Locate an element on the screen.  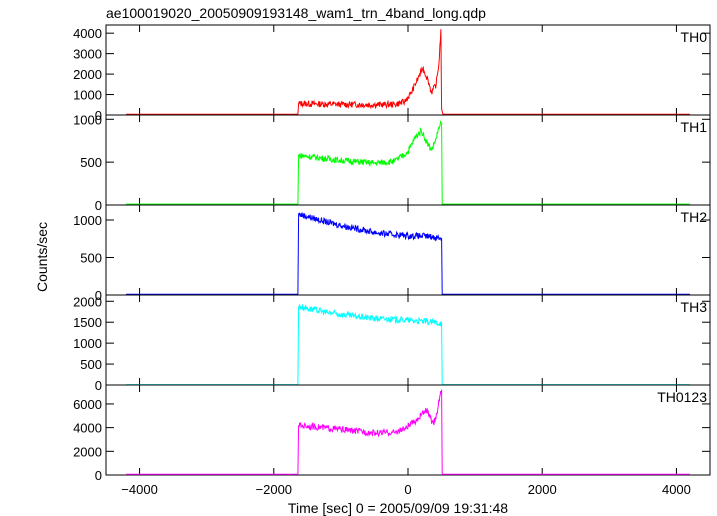
y-tick-label: 3000 is located at coordinates (87, 54).